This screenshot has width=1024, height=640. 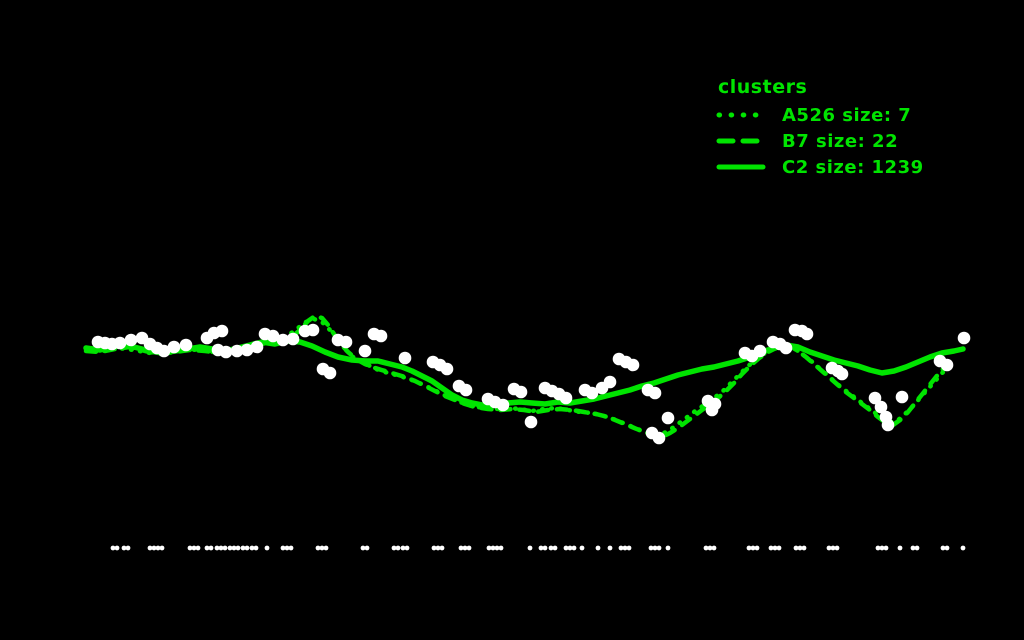 I want to click on dotted-line-key-icon, so click(x=741, y=115).